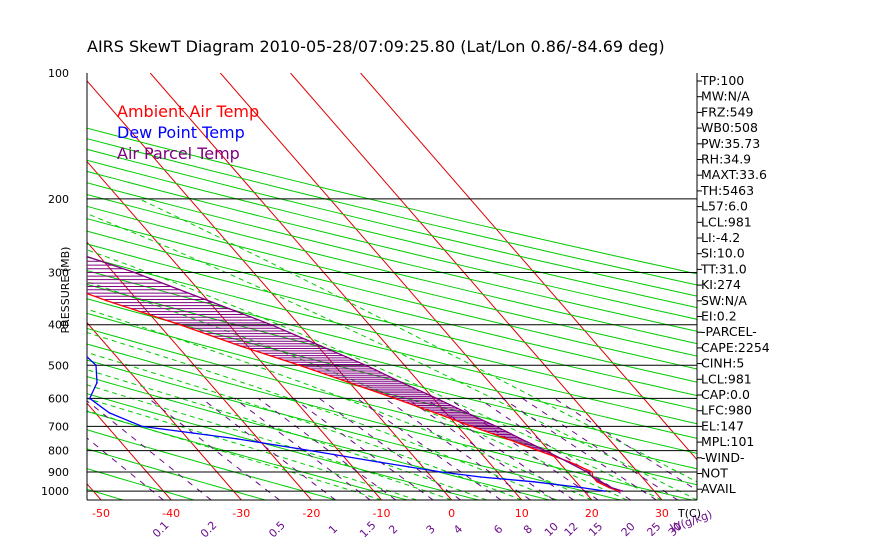 The image size is (870, 560). Describe the element at coordinates (721, 284) in the screenshot. I see `index-item: KI:274` at that location.